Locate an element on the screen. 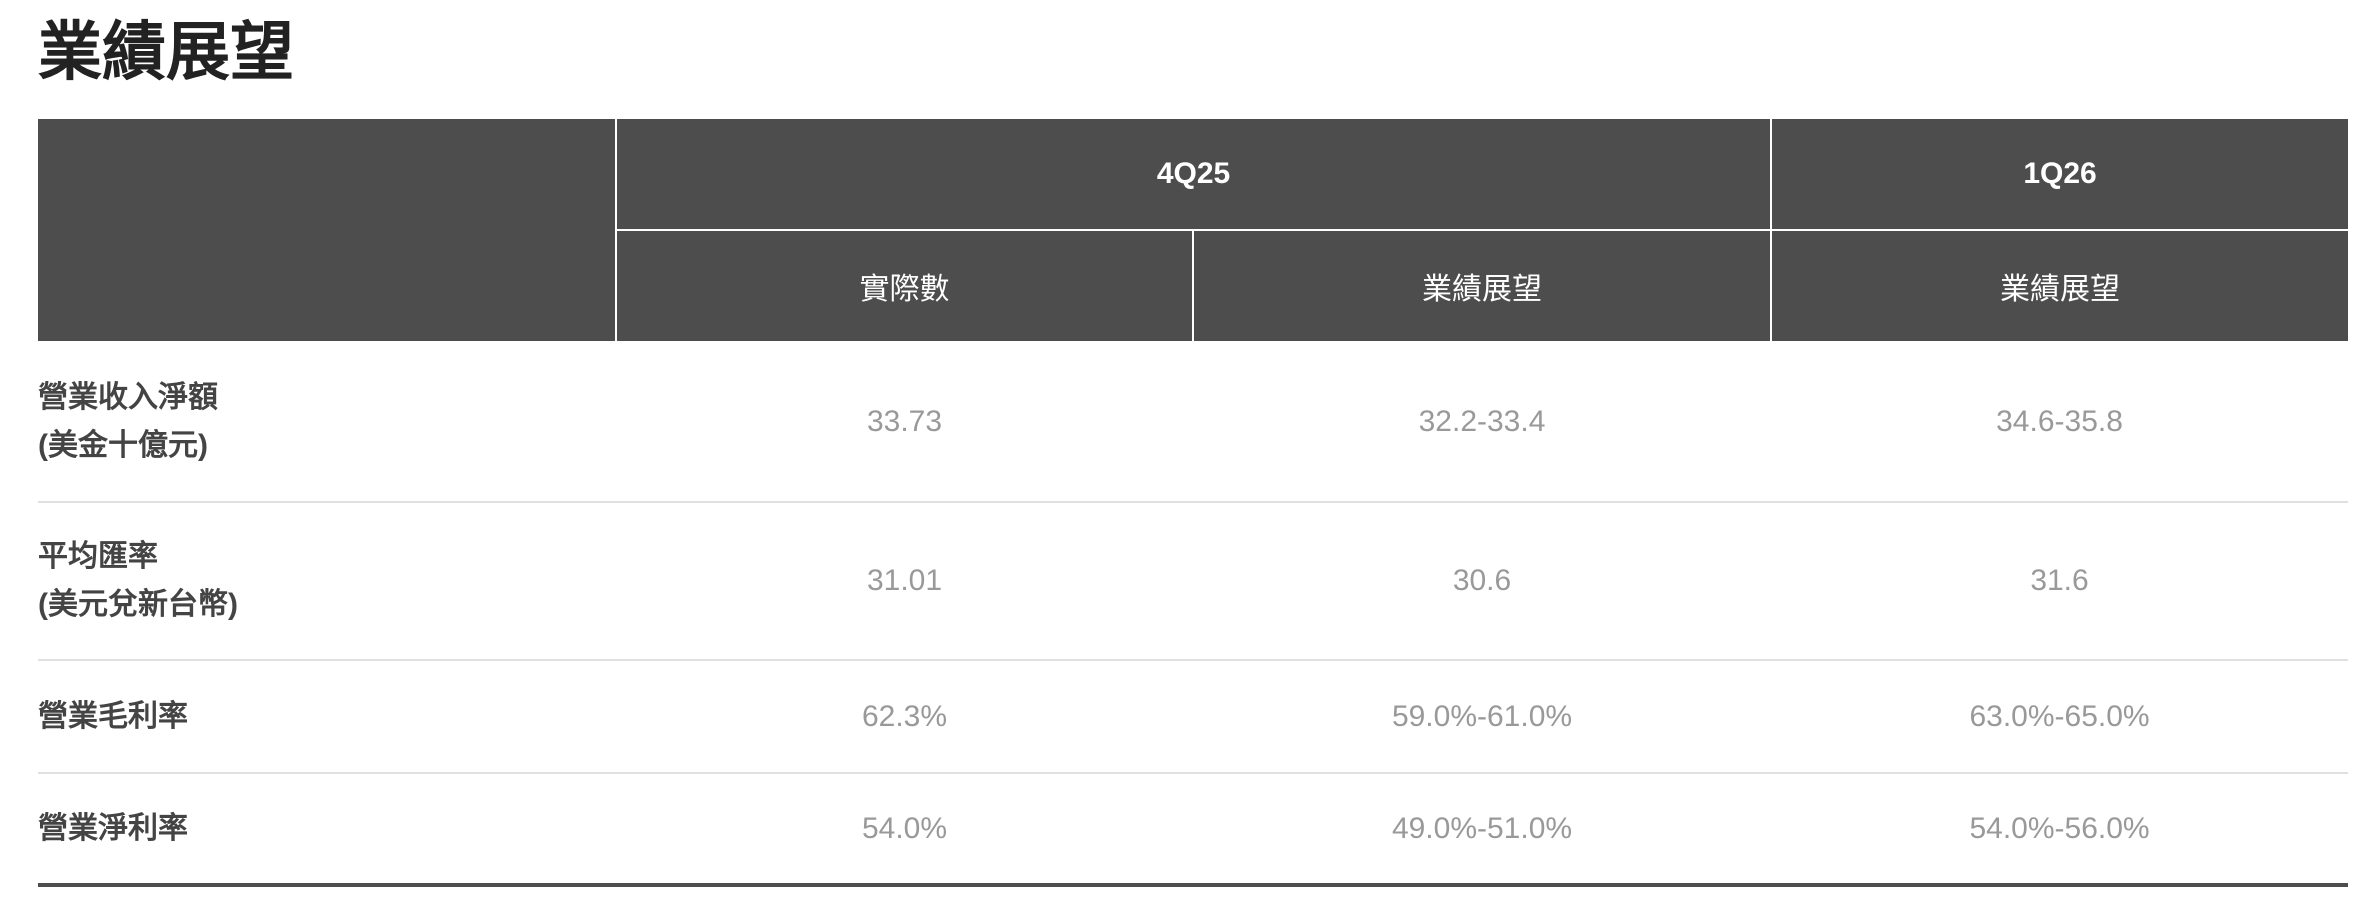 Image resolution: width=2374 pixels, height=920 pixels. value-cell: 30.6 is located at coordinates (1482, 581).